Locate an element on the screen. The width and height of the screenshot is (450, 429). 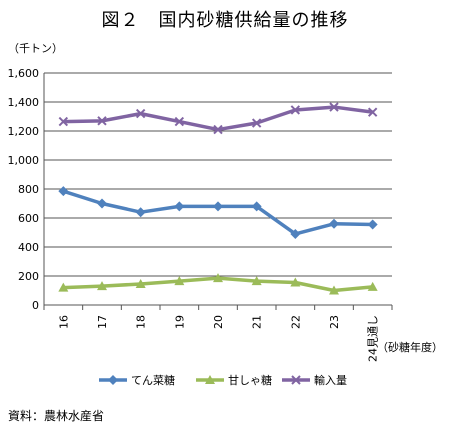
y-tick-label: 1,600 is located at coordinates (24, 73).